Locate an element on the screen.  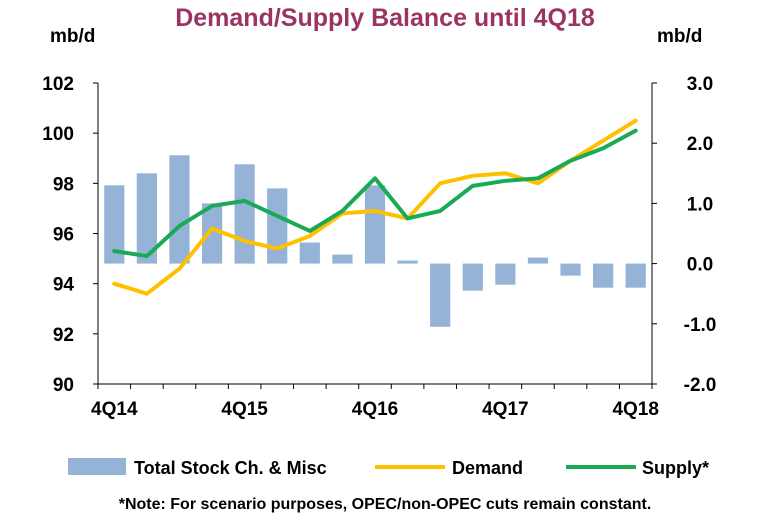
right-tick-label: 0.0 is located at coordinates (700, 265).